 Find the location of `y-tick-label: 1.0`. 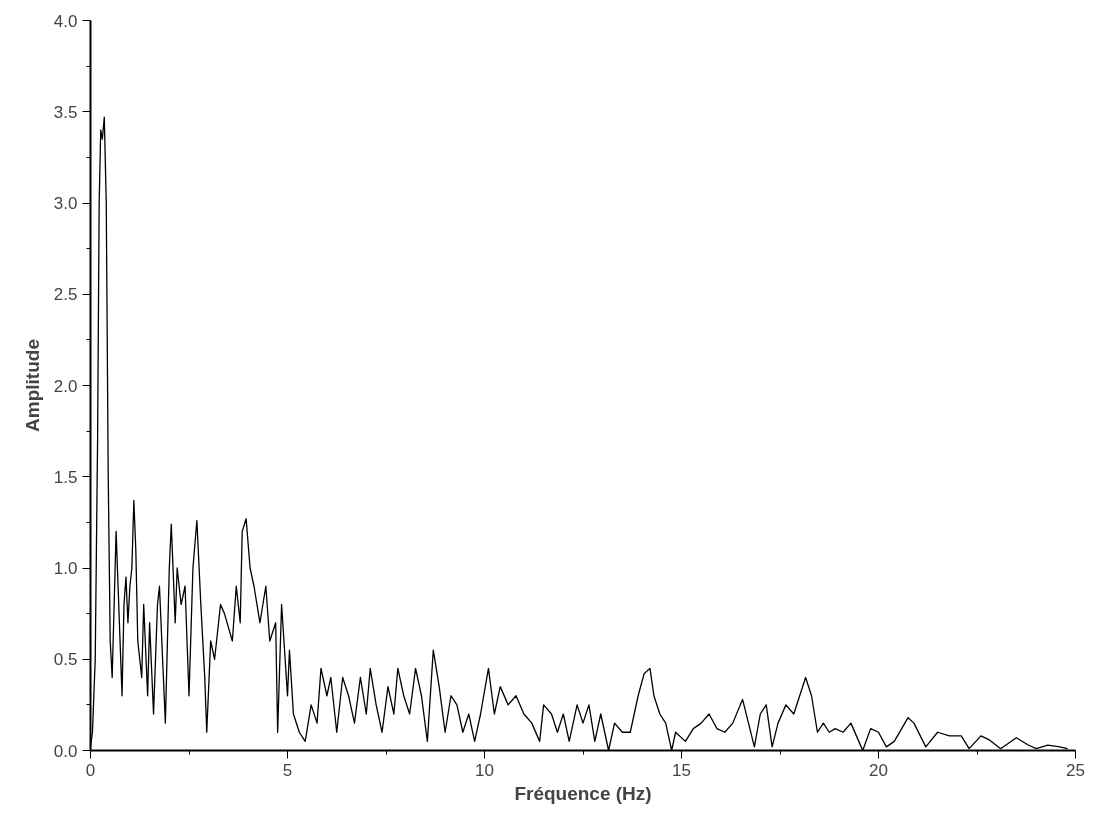

y-tick-label: 1.0 is located at coordinates (65, 568).